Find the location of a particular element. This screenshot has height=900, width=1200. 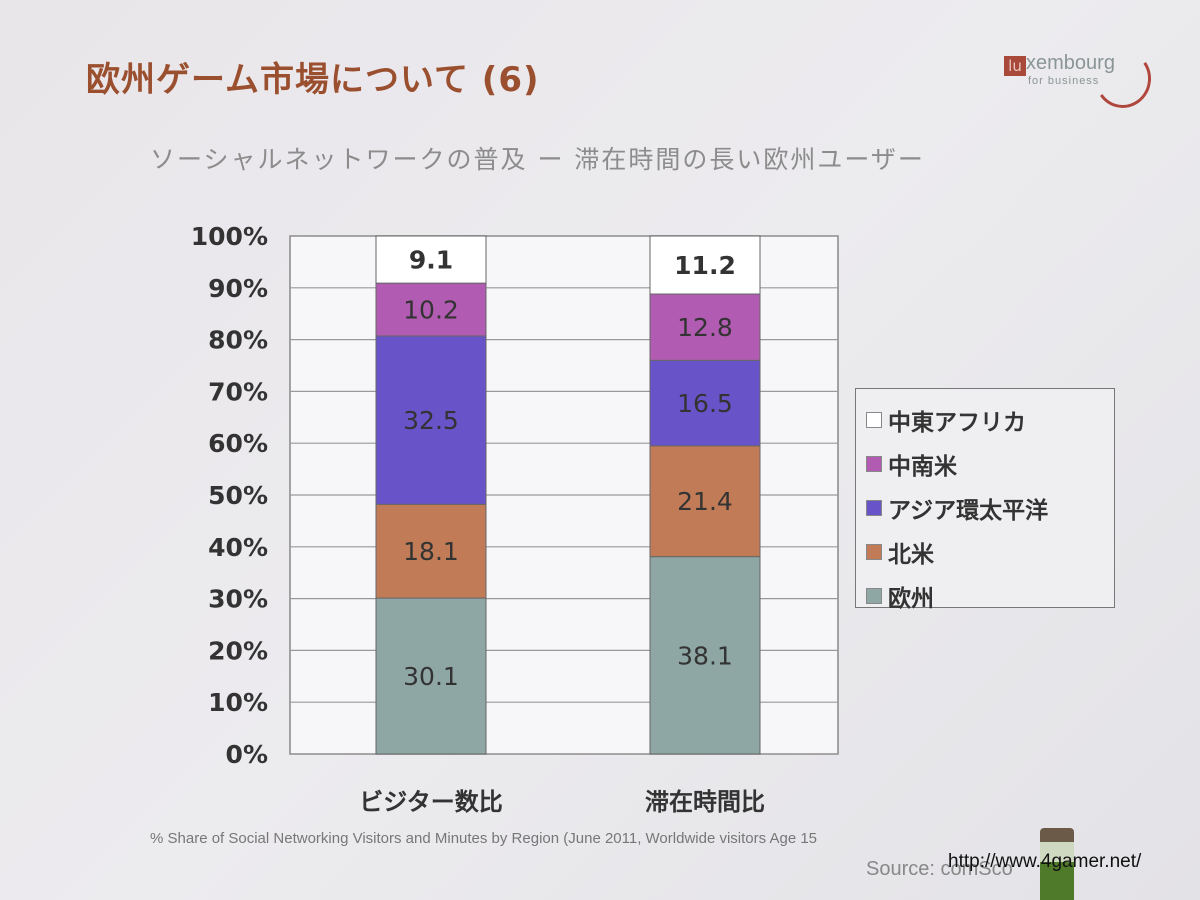

data-label: 16.5 is located at coordinates (705, 403).